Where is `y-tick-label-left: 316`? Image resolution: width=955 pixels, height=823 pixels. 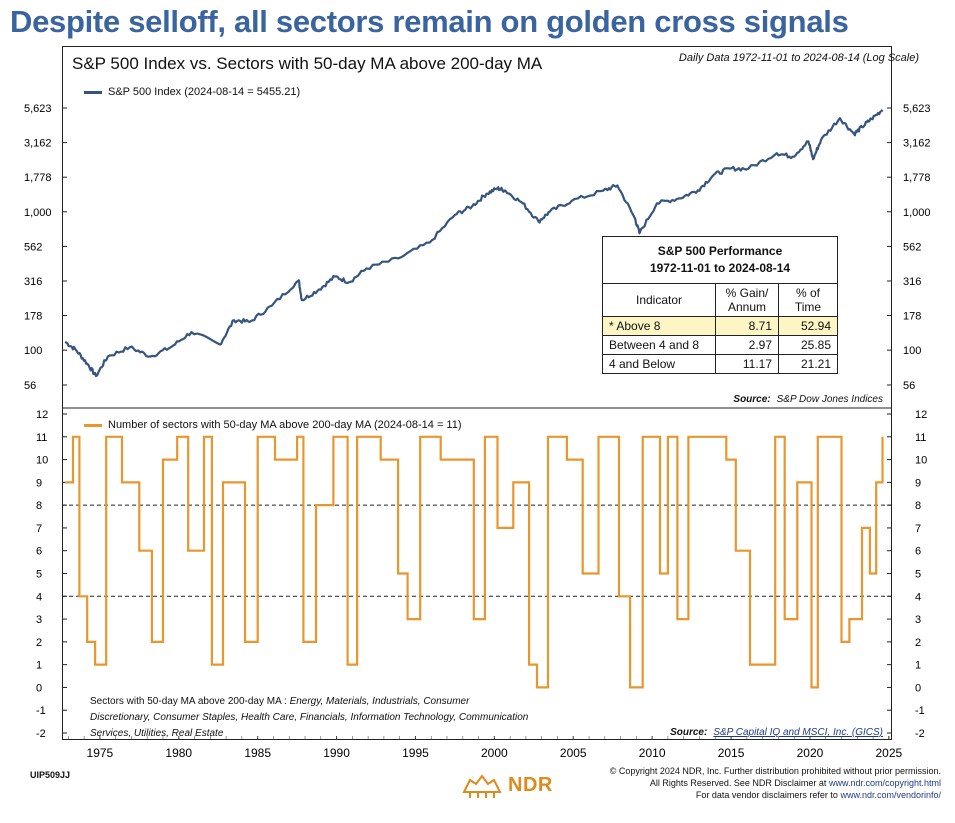
y-tick-label-left: 316 is located at coordinates (33, 282).